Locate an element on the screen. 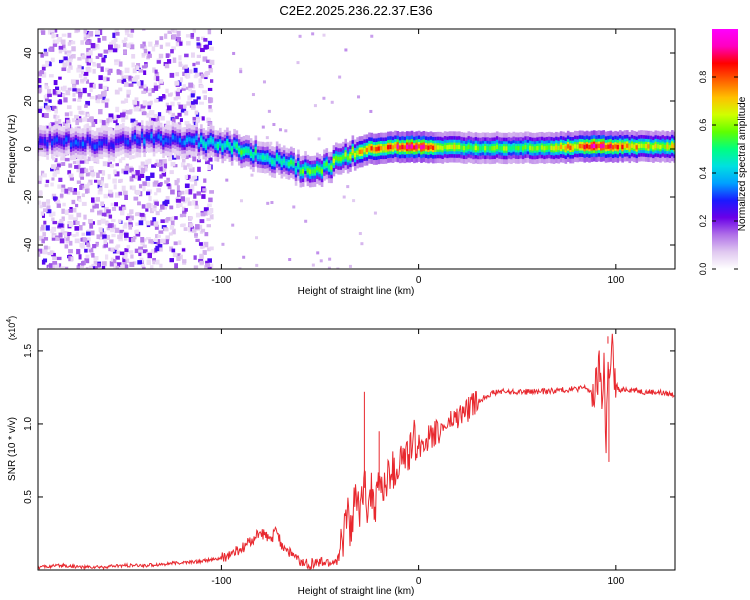 This screenshot has height=600, width=750. colorbar-tick-label: 0.6 is located at coordinates (703, 125).